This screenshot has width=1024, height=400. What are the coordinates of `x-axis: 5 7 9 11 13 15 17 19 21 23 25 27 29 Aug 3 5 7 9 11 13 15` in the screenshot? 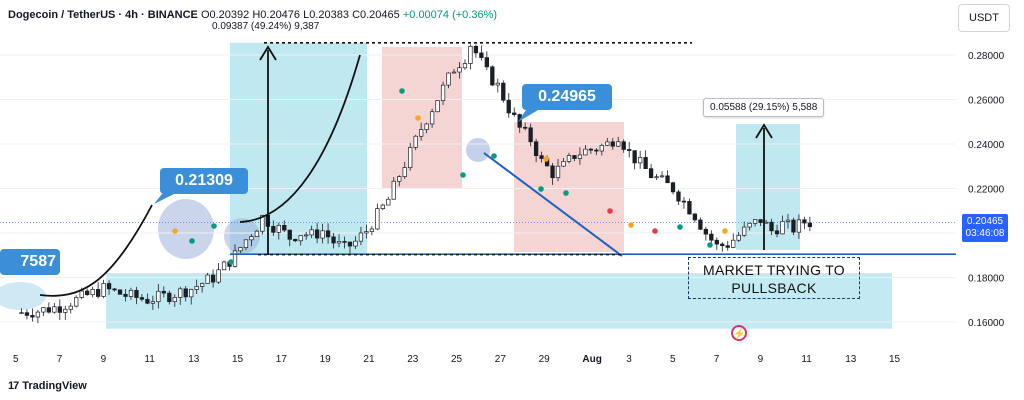 It's located at (457, 359).